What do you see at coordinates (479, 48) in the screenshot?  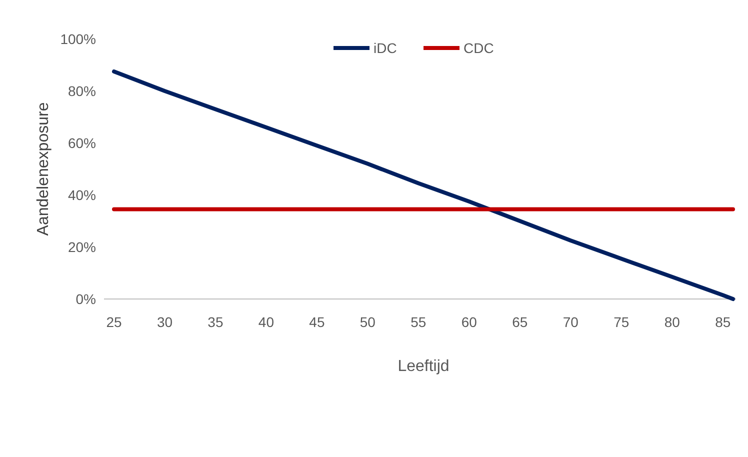 I see `legend-label: CDC` at bounding box center [479, 48].